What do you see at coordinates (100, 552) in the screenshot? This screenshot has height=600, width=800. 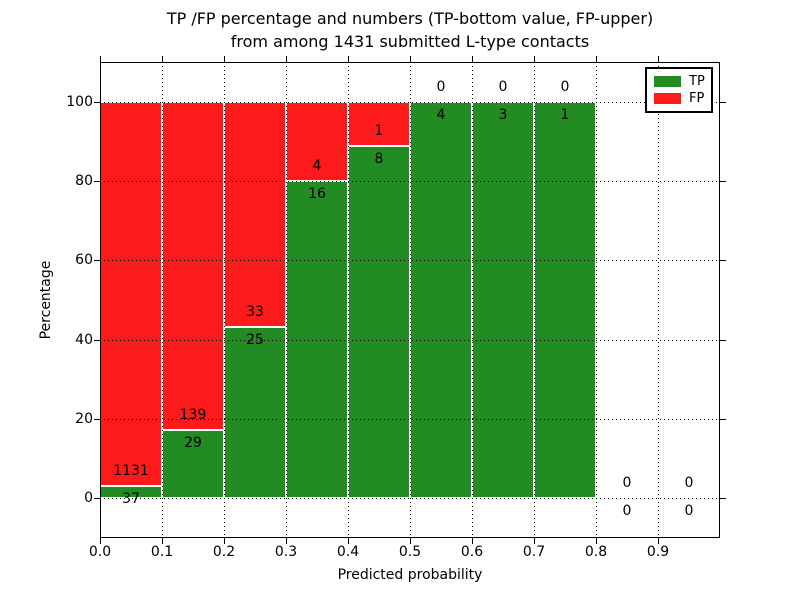 I see `x-tick-label: 0.0` at bounding box center [100, 552].